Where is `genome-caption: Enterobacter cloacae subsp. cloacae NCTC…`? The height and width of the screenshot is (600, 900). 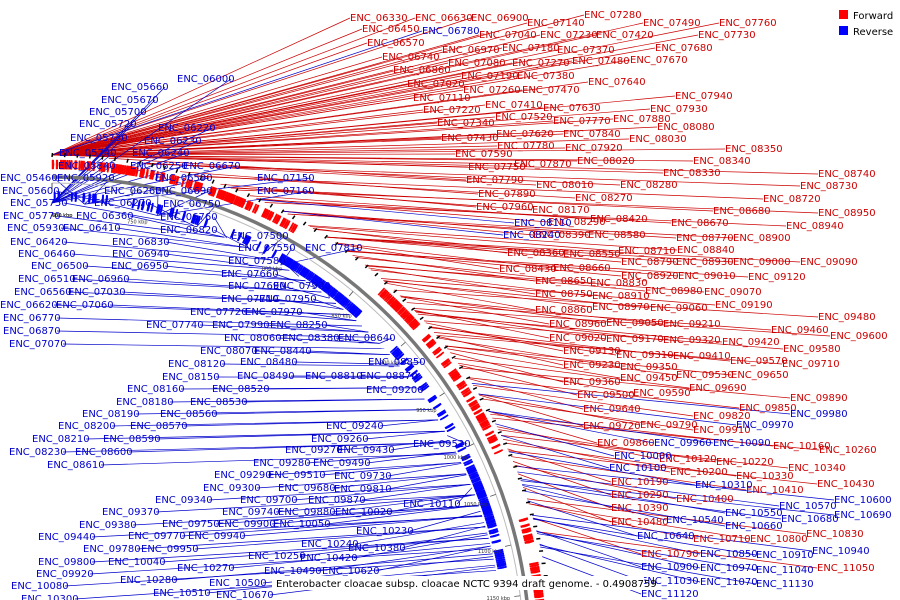
genome-caption: Enterobacter cloacae subsp. cloacae NCTC… is located at coordinates (466, 584).